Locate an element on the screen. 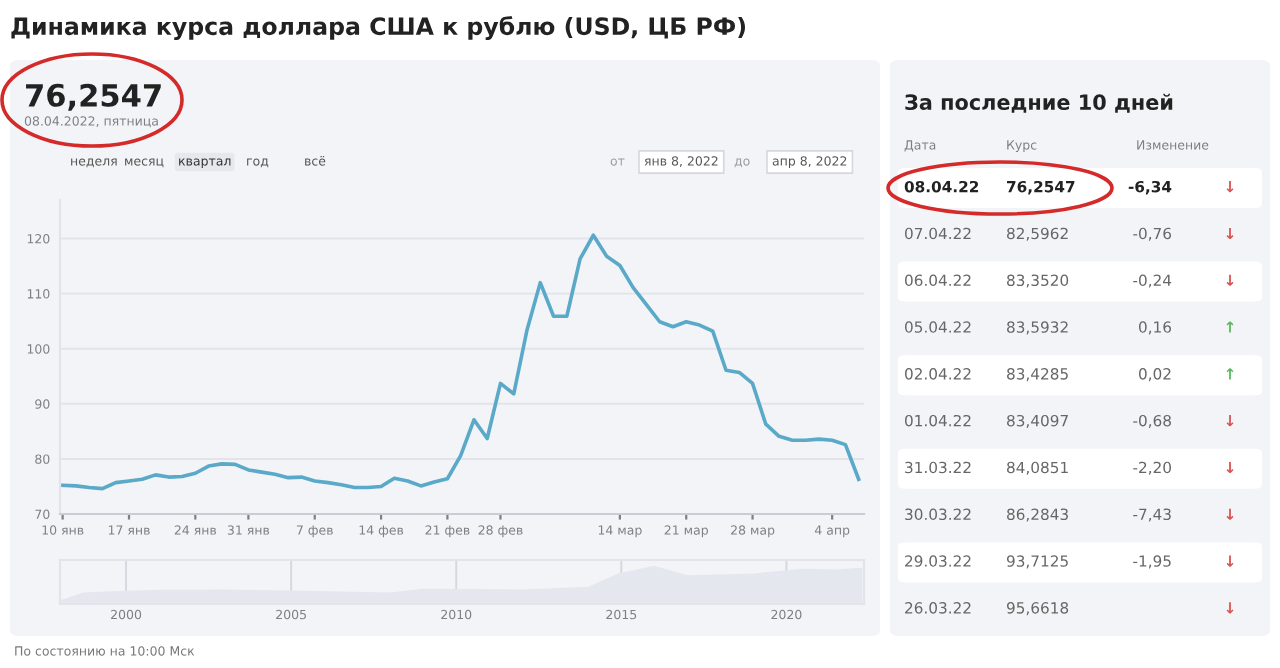 The image size is (1280, 668). text: За последние 10 дней is located at coordinates (1039, 103).